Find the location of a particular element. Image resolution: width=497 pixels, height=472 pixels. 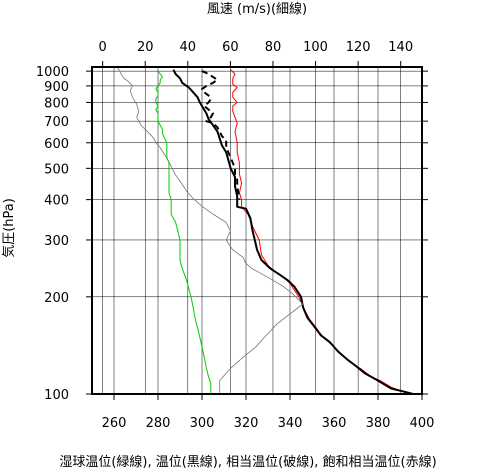

tick-label-pressure-8: 900 is located at coordinates (56, 87).